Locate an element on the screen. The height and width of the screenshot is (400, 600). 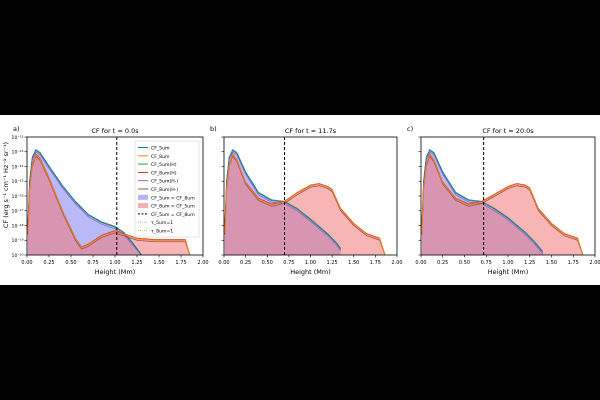
legend-label: CF_5um(H) is located at coordinates (164, 165).